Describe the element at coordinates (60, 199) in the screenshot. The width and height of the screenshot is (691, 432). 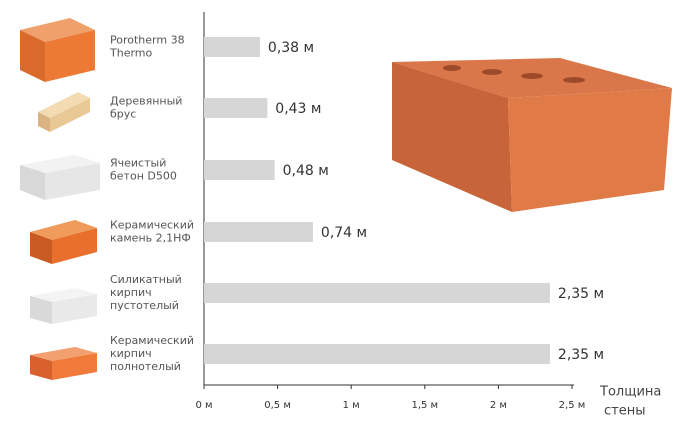
I see `material-icons` at that location.